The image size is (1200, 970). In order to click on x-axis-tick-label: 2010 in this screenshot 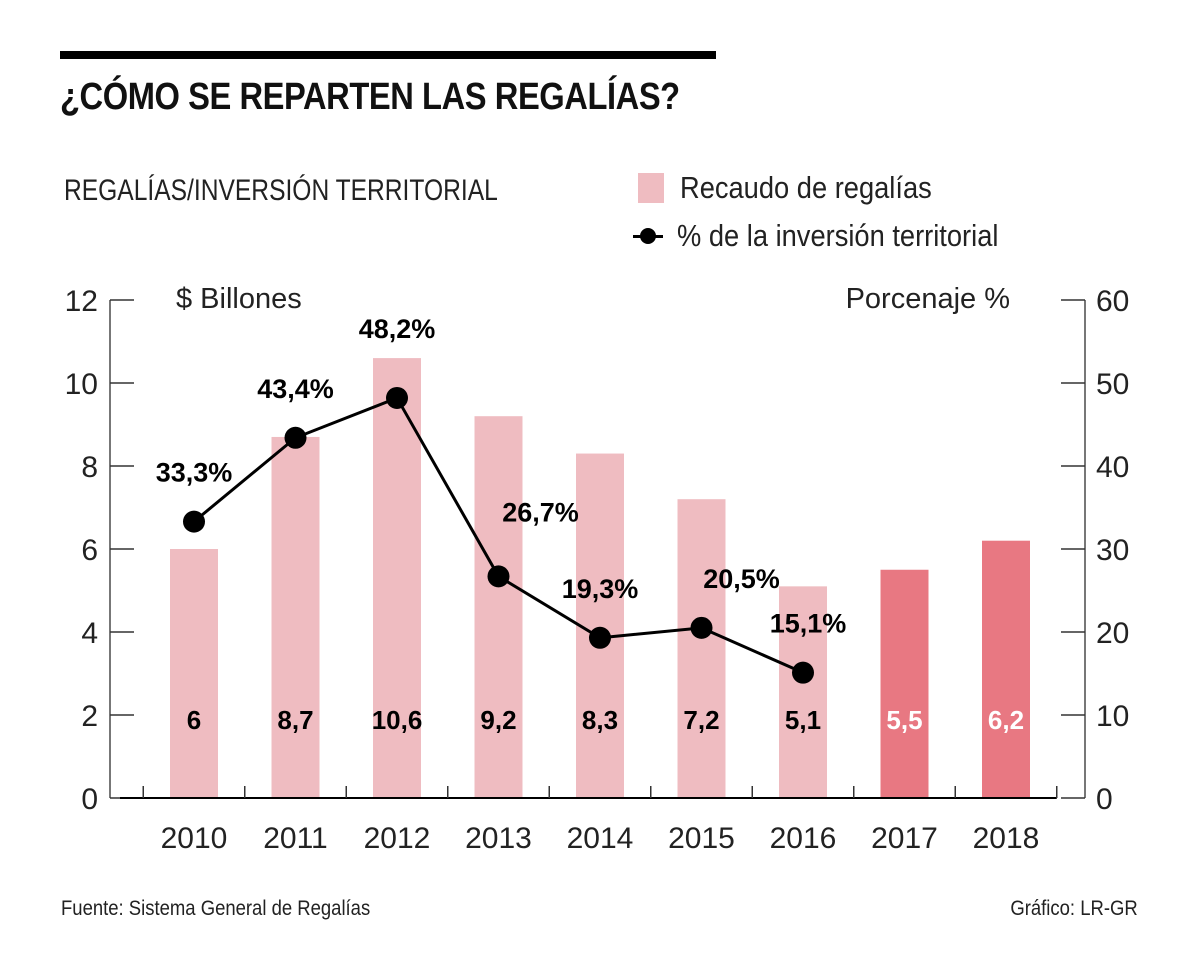, I will do `click(194, 838)`.